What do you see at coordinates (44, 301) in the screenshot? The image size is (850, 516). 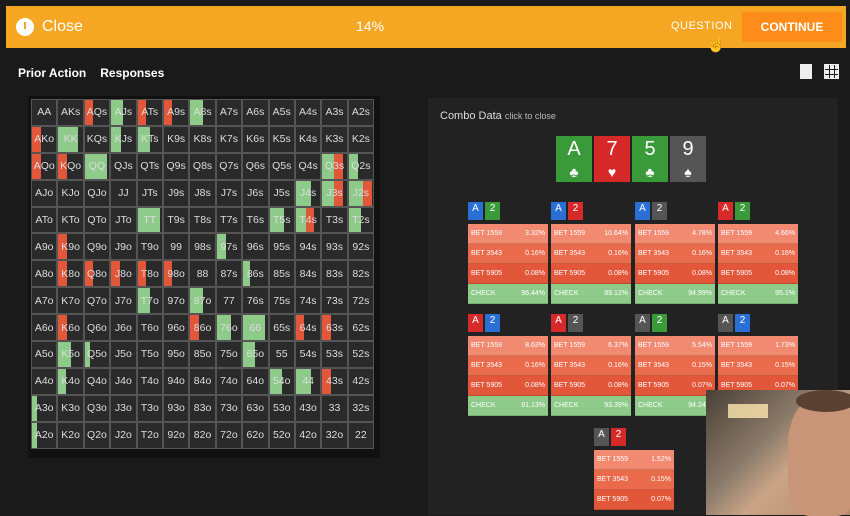 I see `hand-cell: A7o` at bounding box center [44, 301].